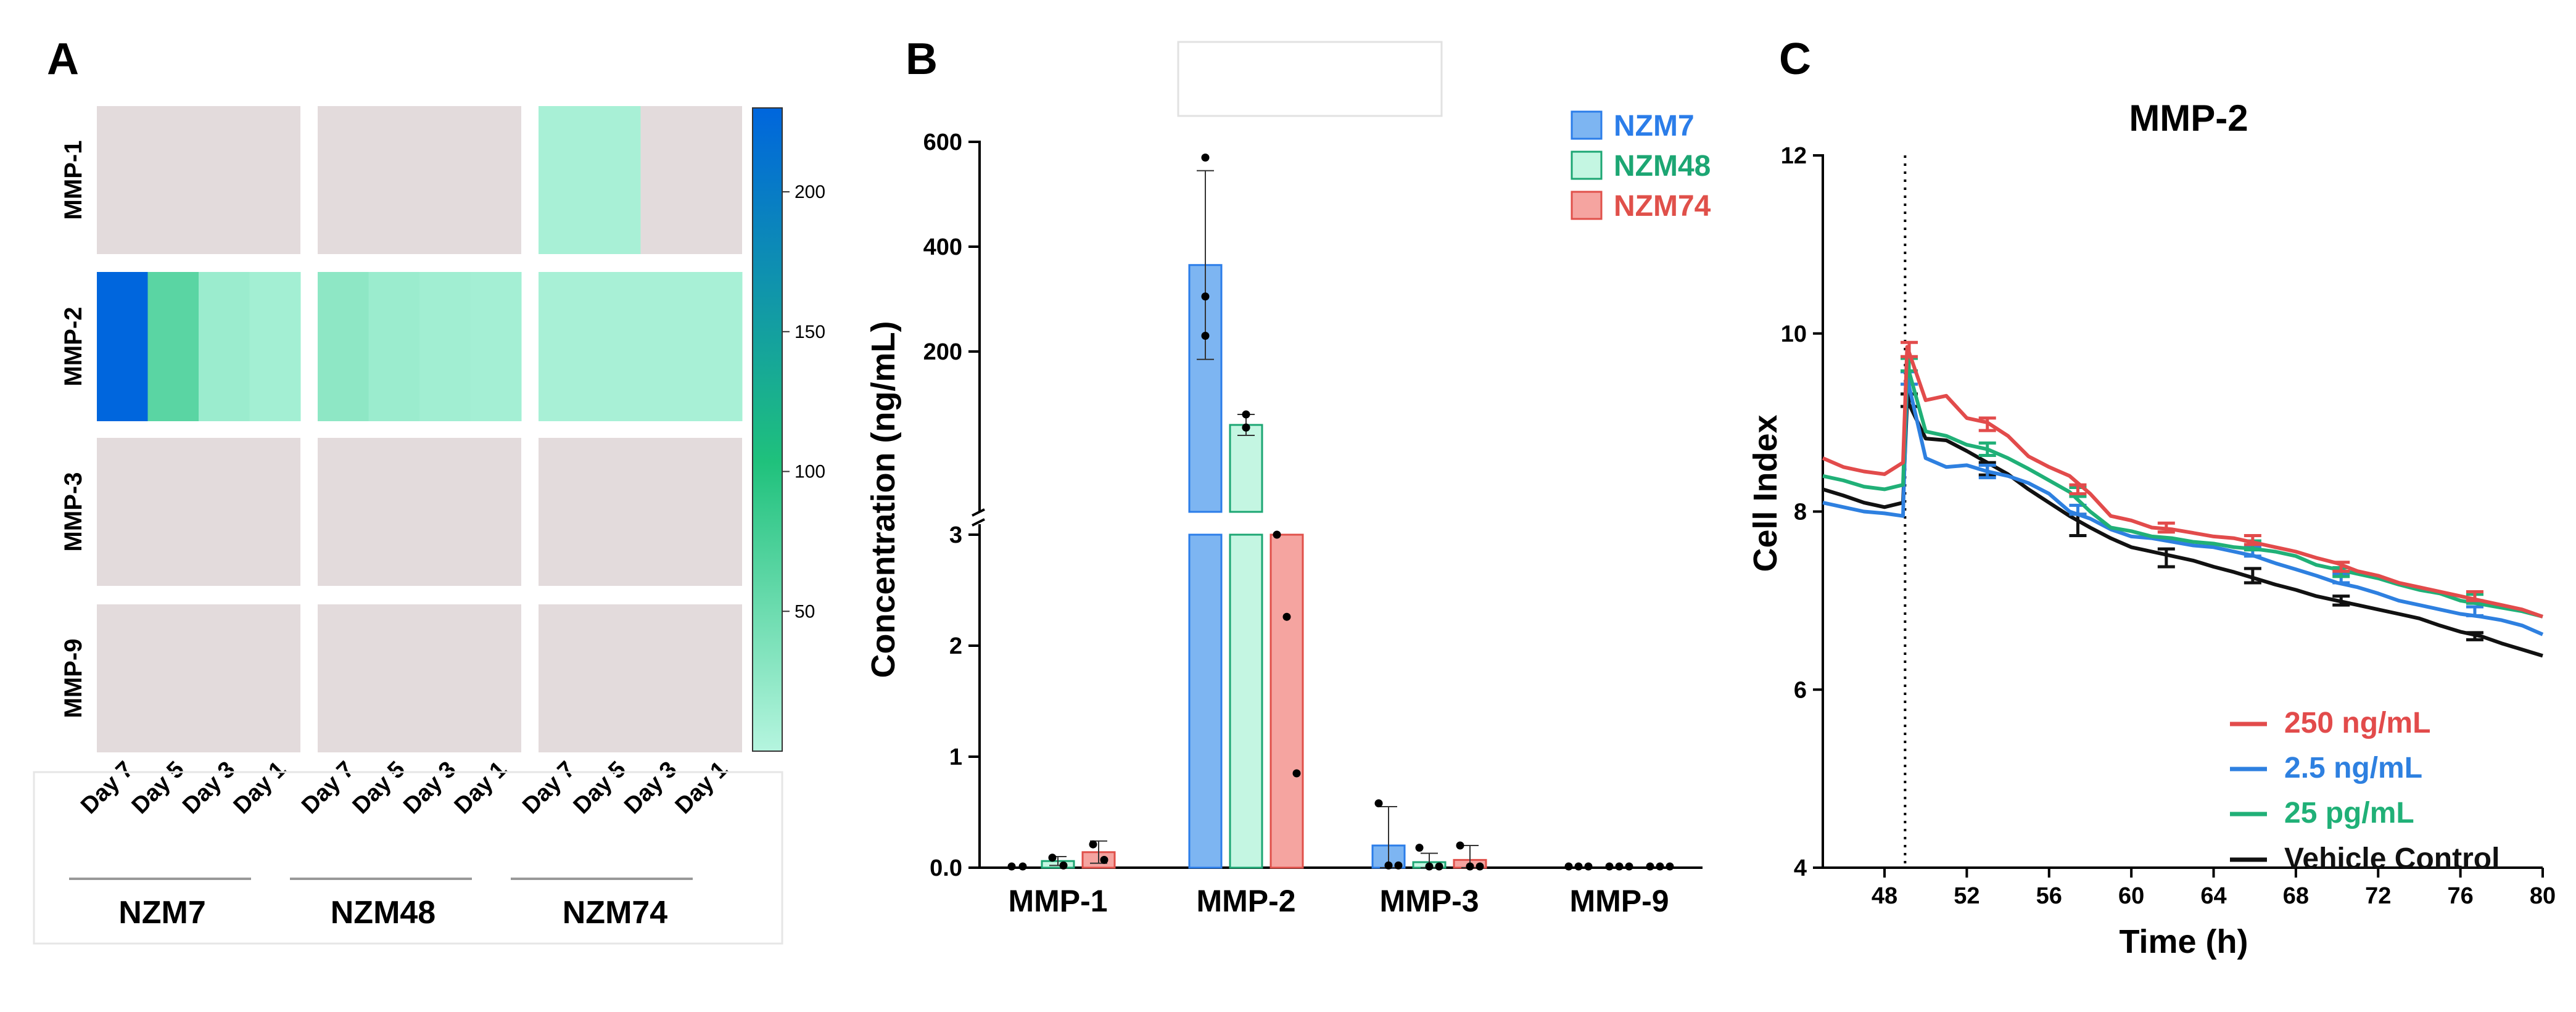 The image size is (2576, 1012). What do you see at coordinates (2131, 896) in the screenshot?
I see `x-tick-label: 60` at bounding box center [2131, 896].